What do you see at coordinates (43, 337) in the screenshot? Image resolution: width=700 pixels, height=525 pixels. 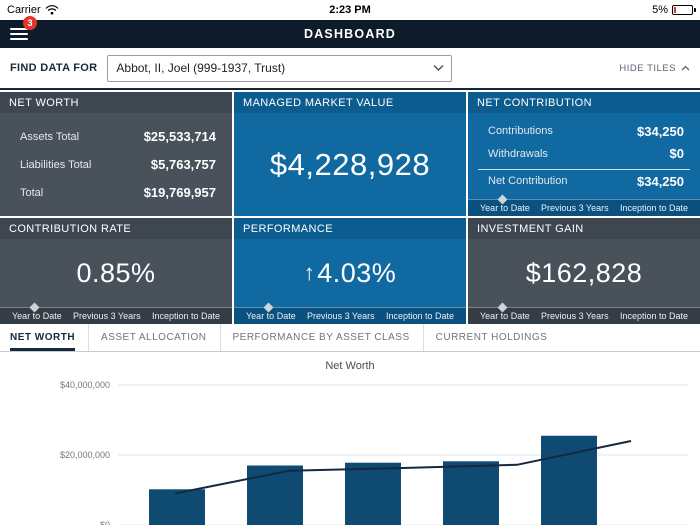 I see `tab-label: NET WORTH` at bounding box center [43, 337].